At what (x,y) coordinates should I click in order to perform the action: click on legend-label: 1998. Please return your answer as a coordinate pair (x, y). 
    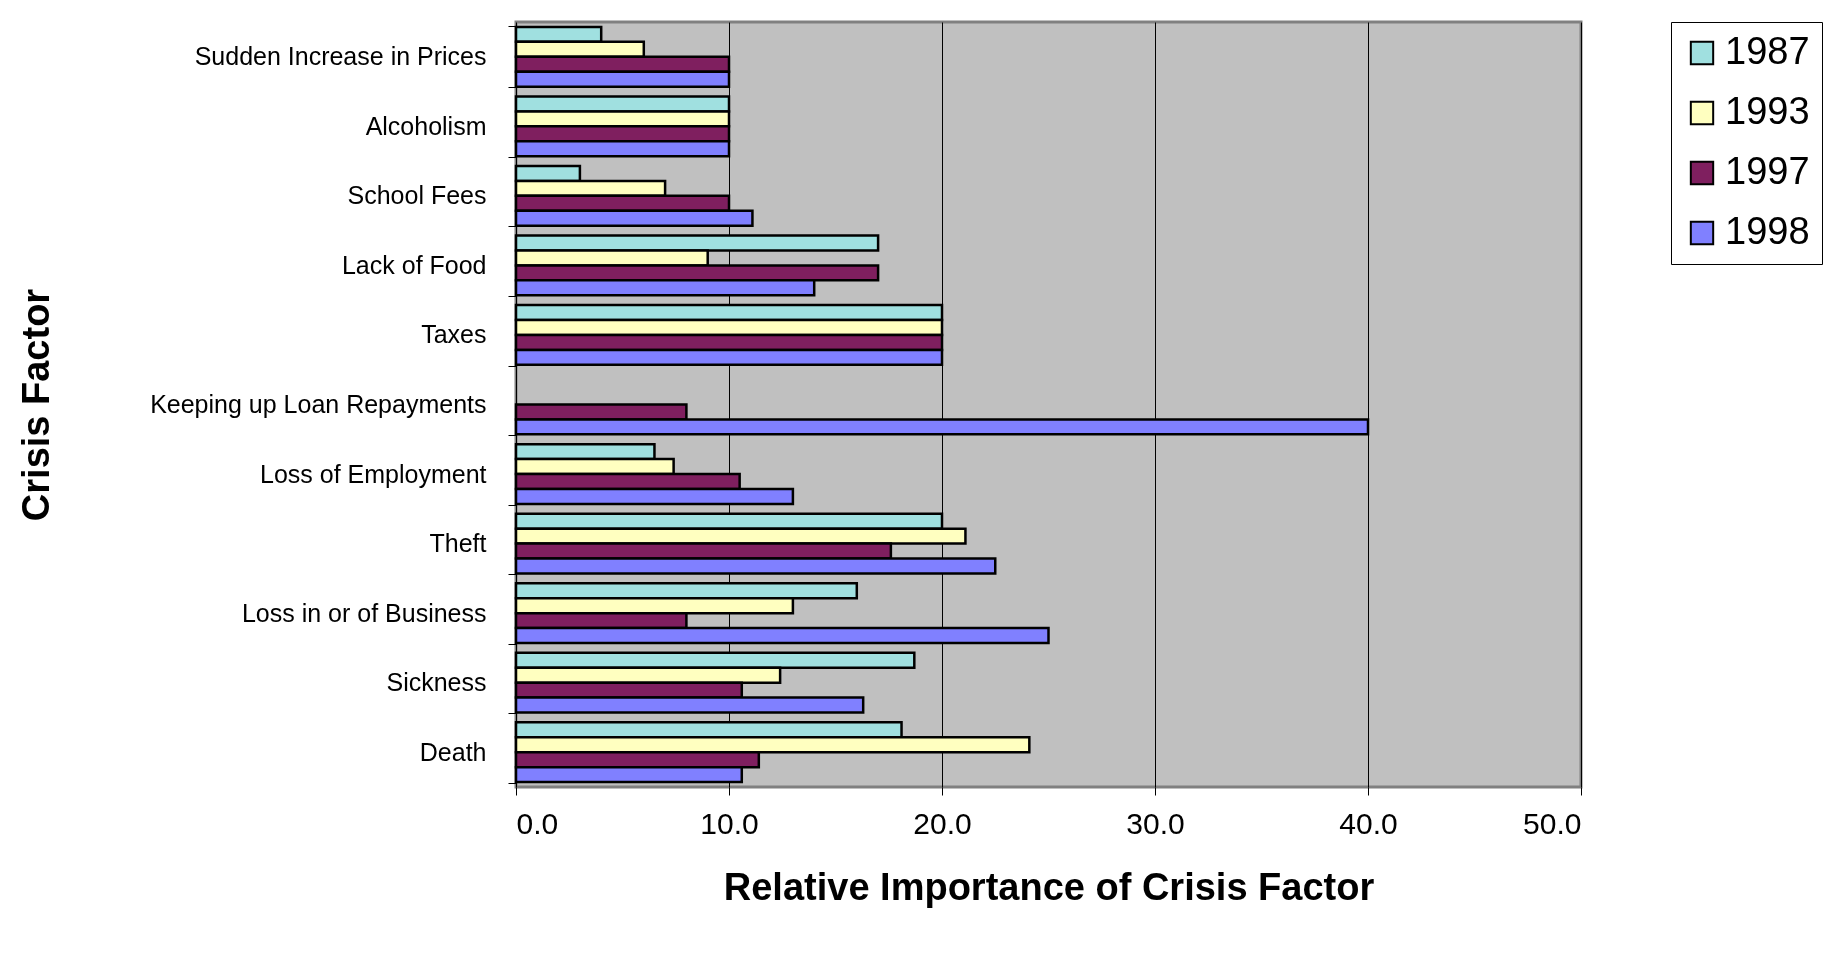
    Looking at the image, I should click on (1767, 231).